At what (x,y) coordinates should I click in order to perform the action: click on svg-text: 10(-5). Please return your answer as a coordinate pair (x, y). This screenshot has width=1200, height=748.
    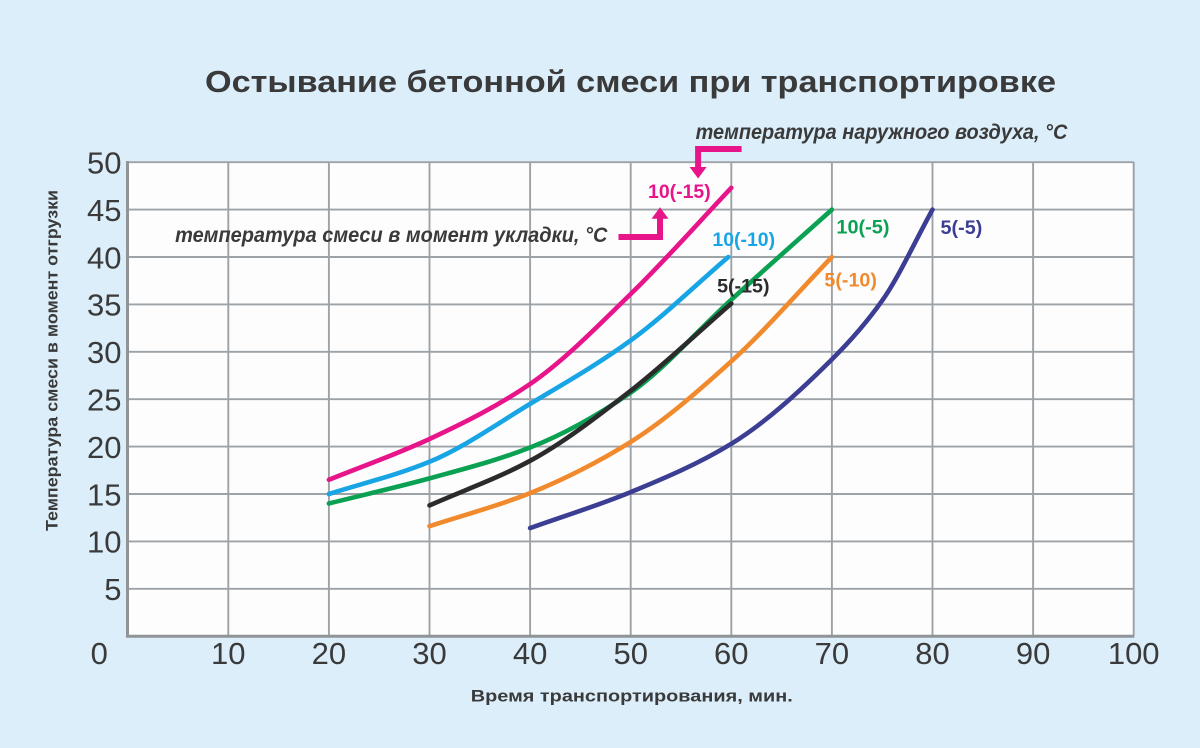
    Looking at the image, I should click on (862, 228).